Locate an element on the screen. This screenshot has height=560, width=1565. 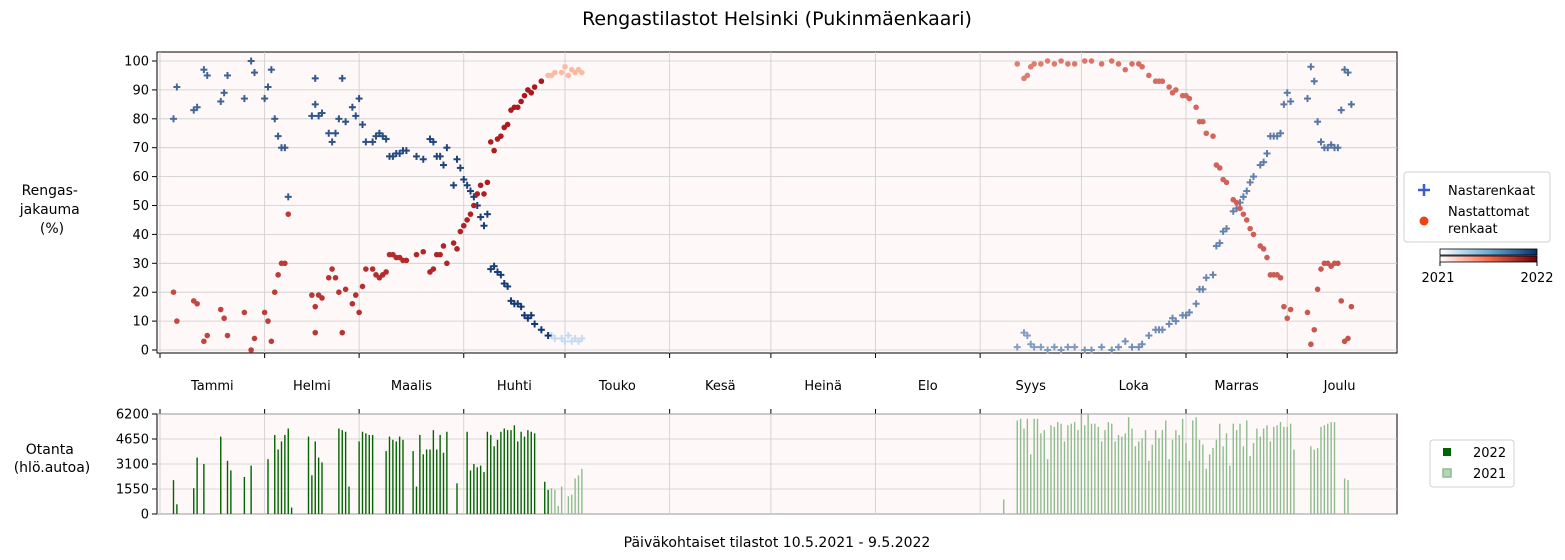
colorbar-end-label: 2022 is located at coordinates (1536, 278).